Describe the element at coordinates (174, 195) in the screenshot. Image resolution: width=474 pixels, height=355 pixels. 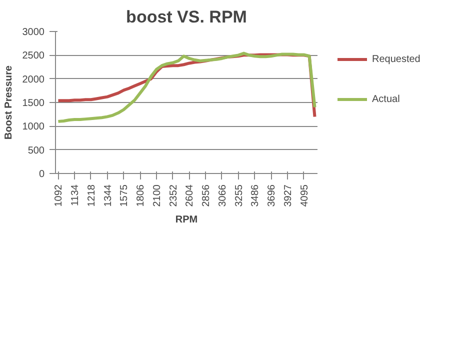
I see `x-tick-label: 2352` at that location.